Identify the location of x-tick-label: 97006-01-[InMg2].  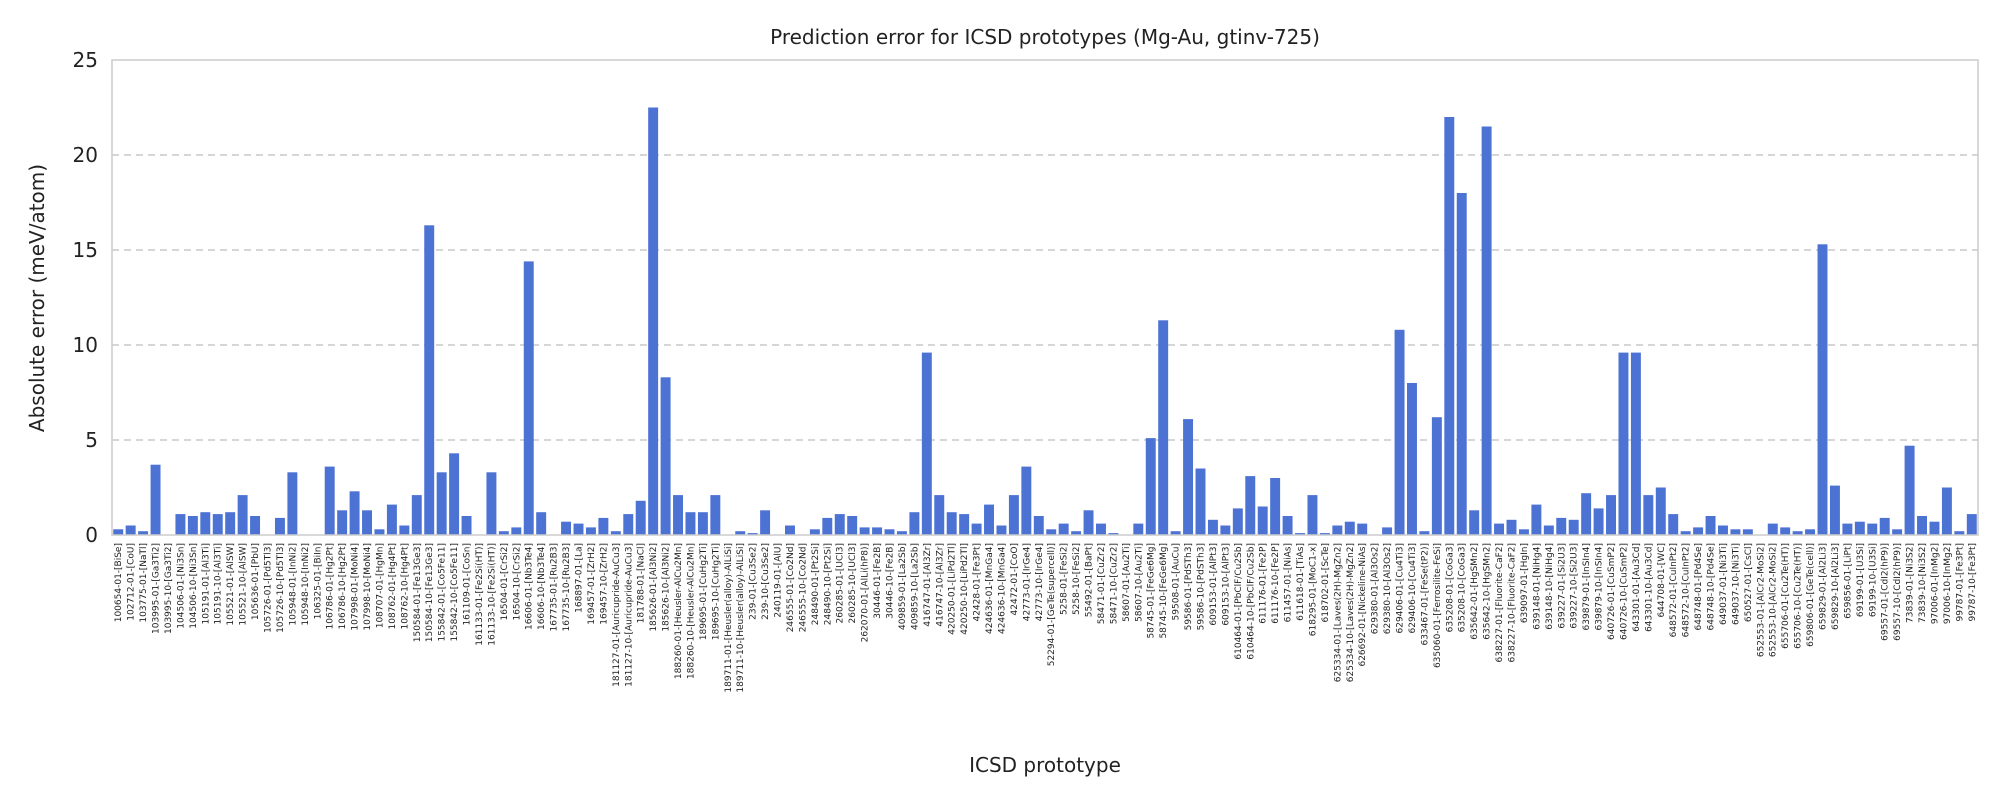
(1935, 583).